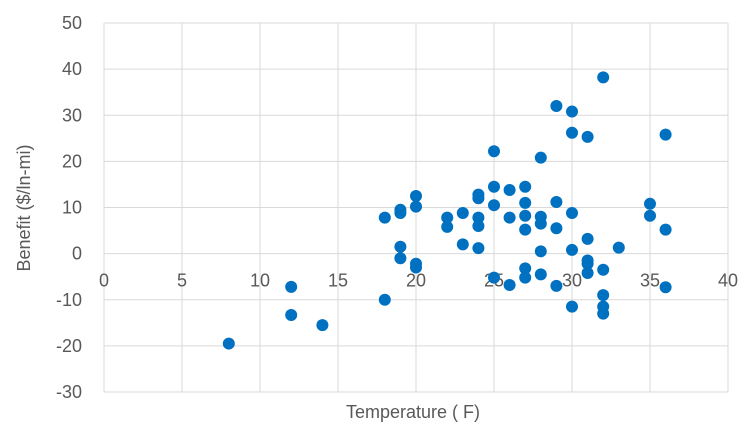  Describe the element at coordinates (69, 346) in the screenshot. I see `y-tick-label: -20` at that location.